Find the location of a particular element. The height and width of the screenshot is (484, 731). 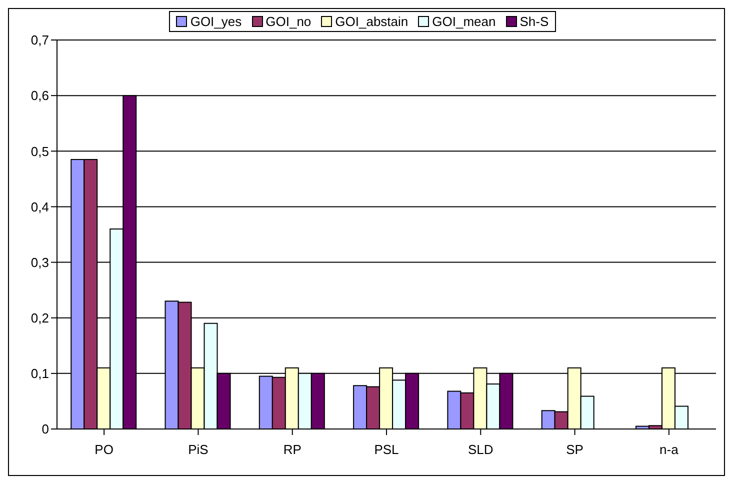

x-tick-label: RP is located at coordinates (292, 450).